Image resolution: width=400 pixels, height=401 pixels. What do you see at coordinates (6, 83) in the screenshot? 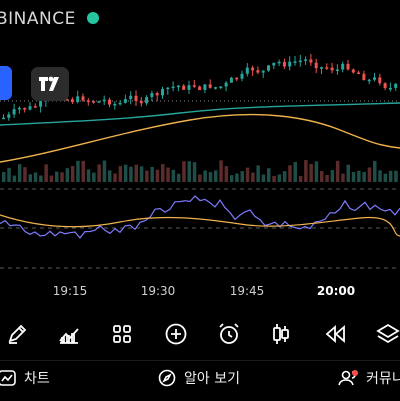
I see `side-panel-button` at bounding box center [6, 83].